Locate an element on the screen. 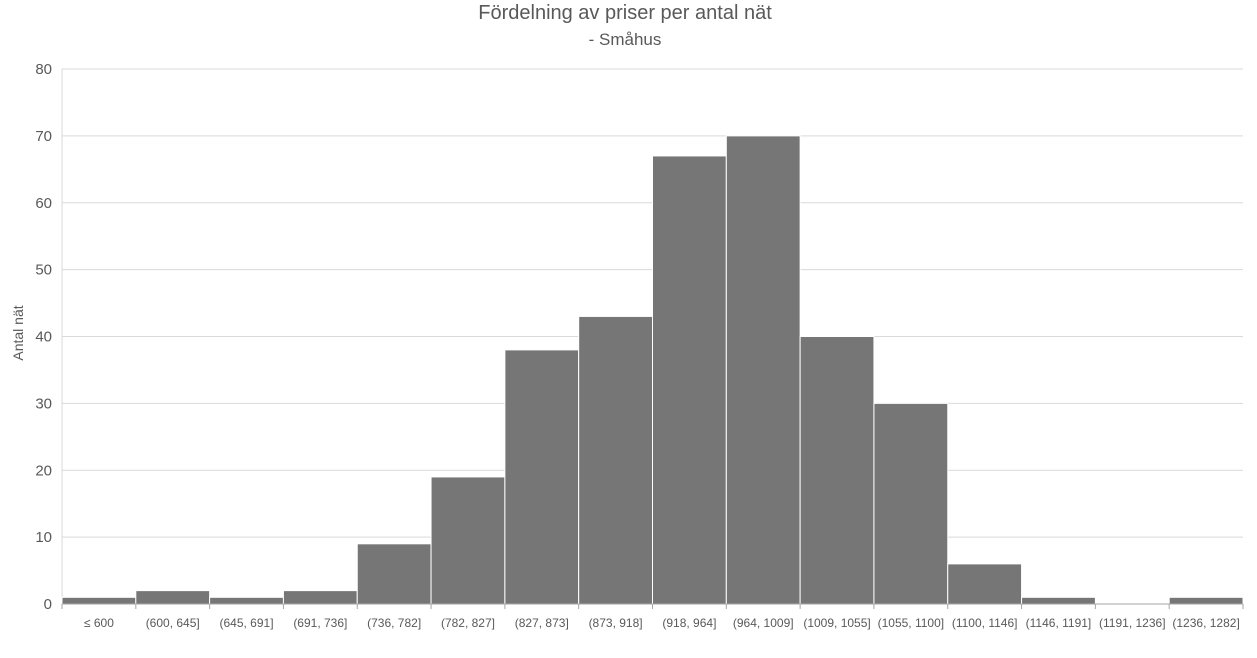 Image resolution: width=1257 pixels, height=658 pixels. chart-title: Fördelning av priser per antal nät is located at coordinates (625, 13).